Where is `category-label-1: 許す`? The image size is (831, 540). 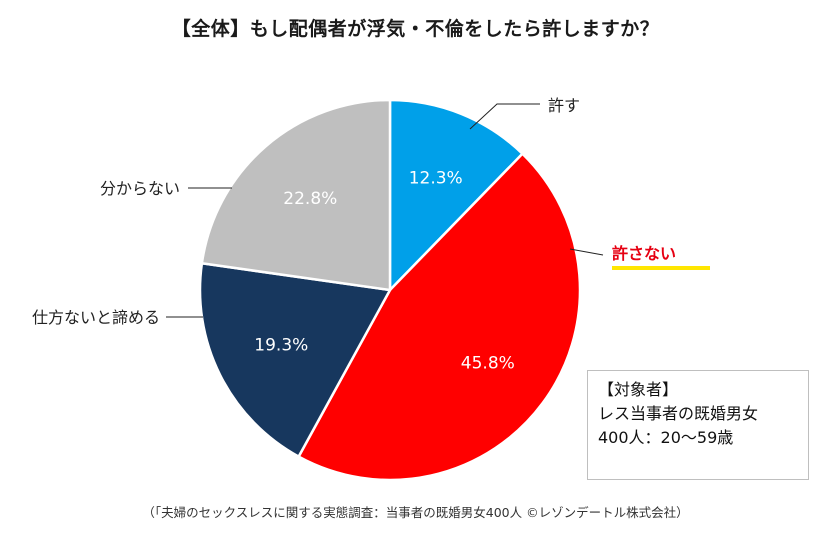 category-label-1: 許す is located at coordinates (564, 105).